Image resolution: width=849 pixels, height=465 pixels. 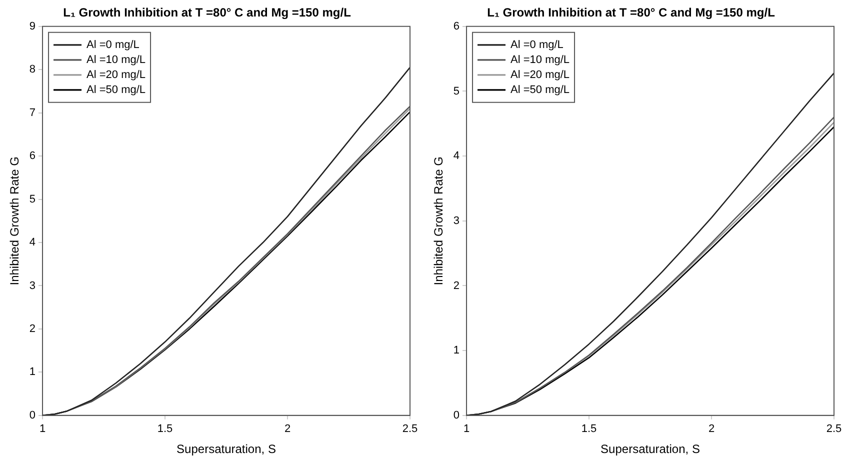 I want to click on y-tick-label: 7, so click(x=32, y=112).